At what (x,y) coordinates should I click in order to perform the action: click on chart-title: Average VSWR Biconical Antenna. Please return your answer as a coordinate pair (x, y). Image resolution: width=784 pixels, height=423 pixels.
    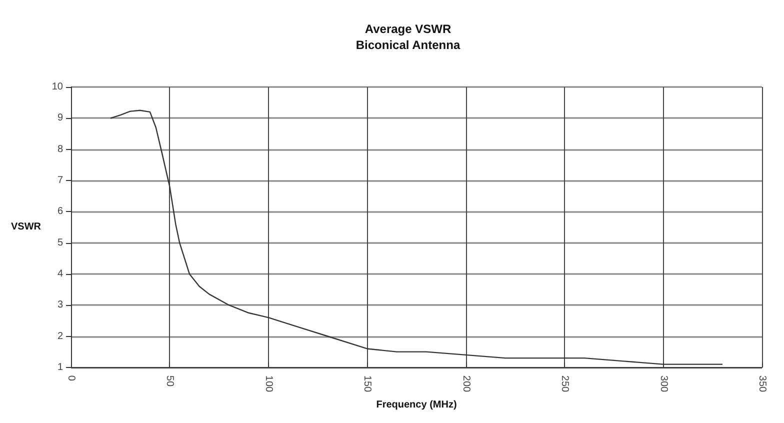
    Looking at the image, I should click on (408, 37).